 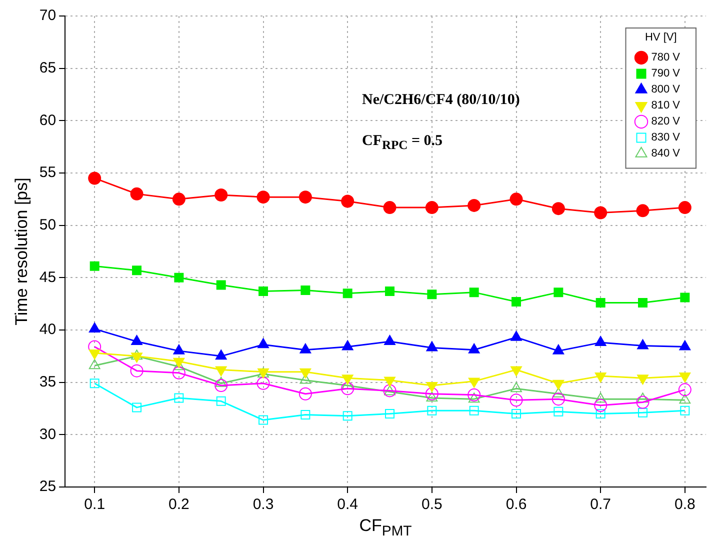 What do you see at coordinates (660, 38) in the screenshot?
I see `legend-title: HV [V]` at bounding box center [660, 38].